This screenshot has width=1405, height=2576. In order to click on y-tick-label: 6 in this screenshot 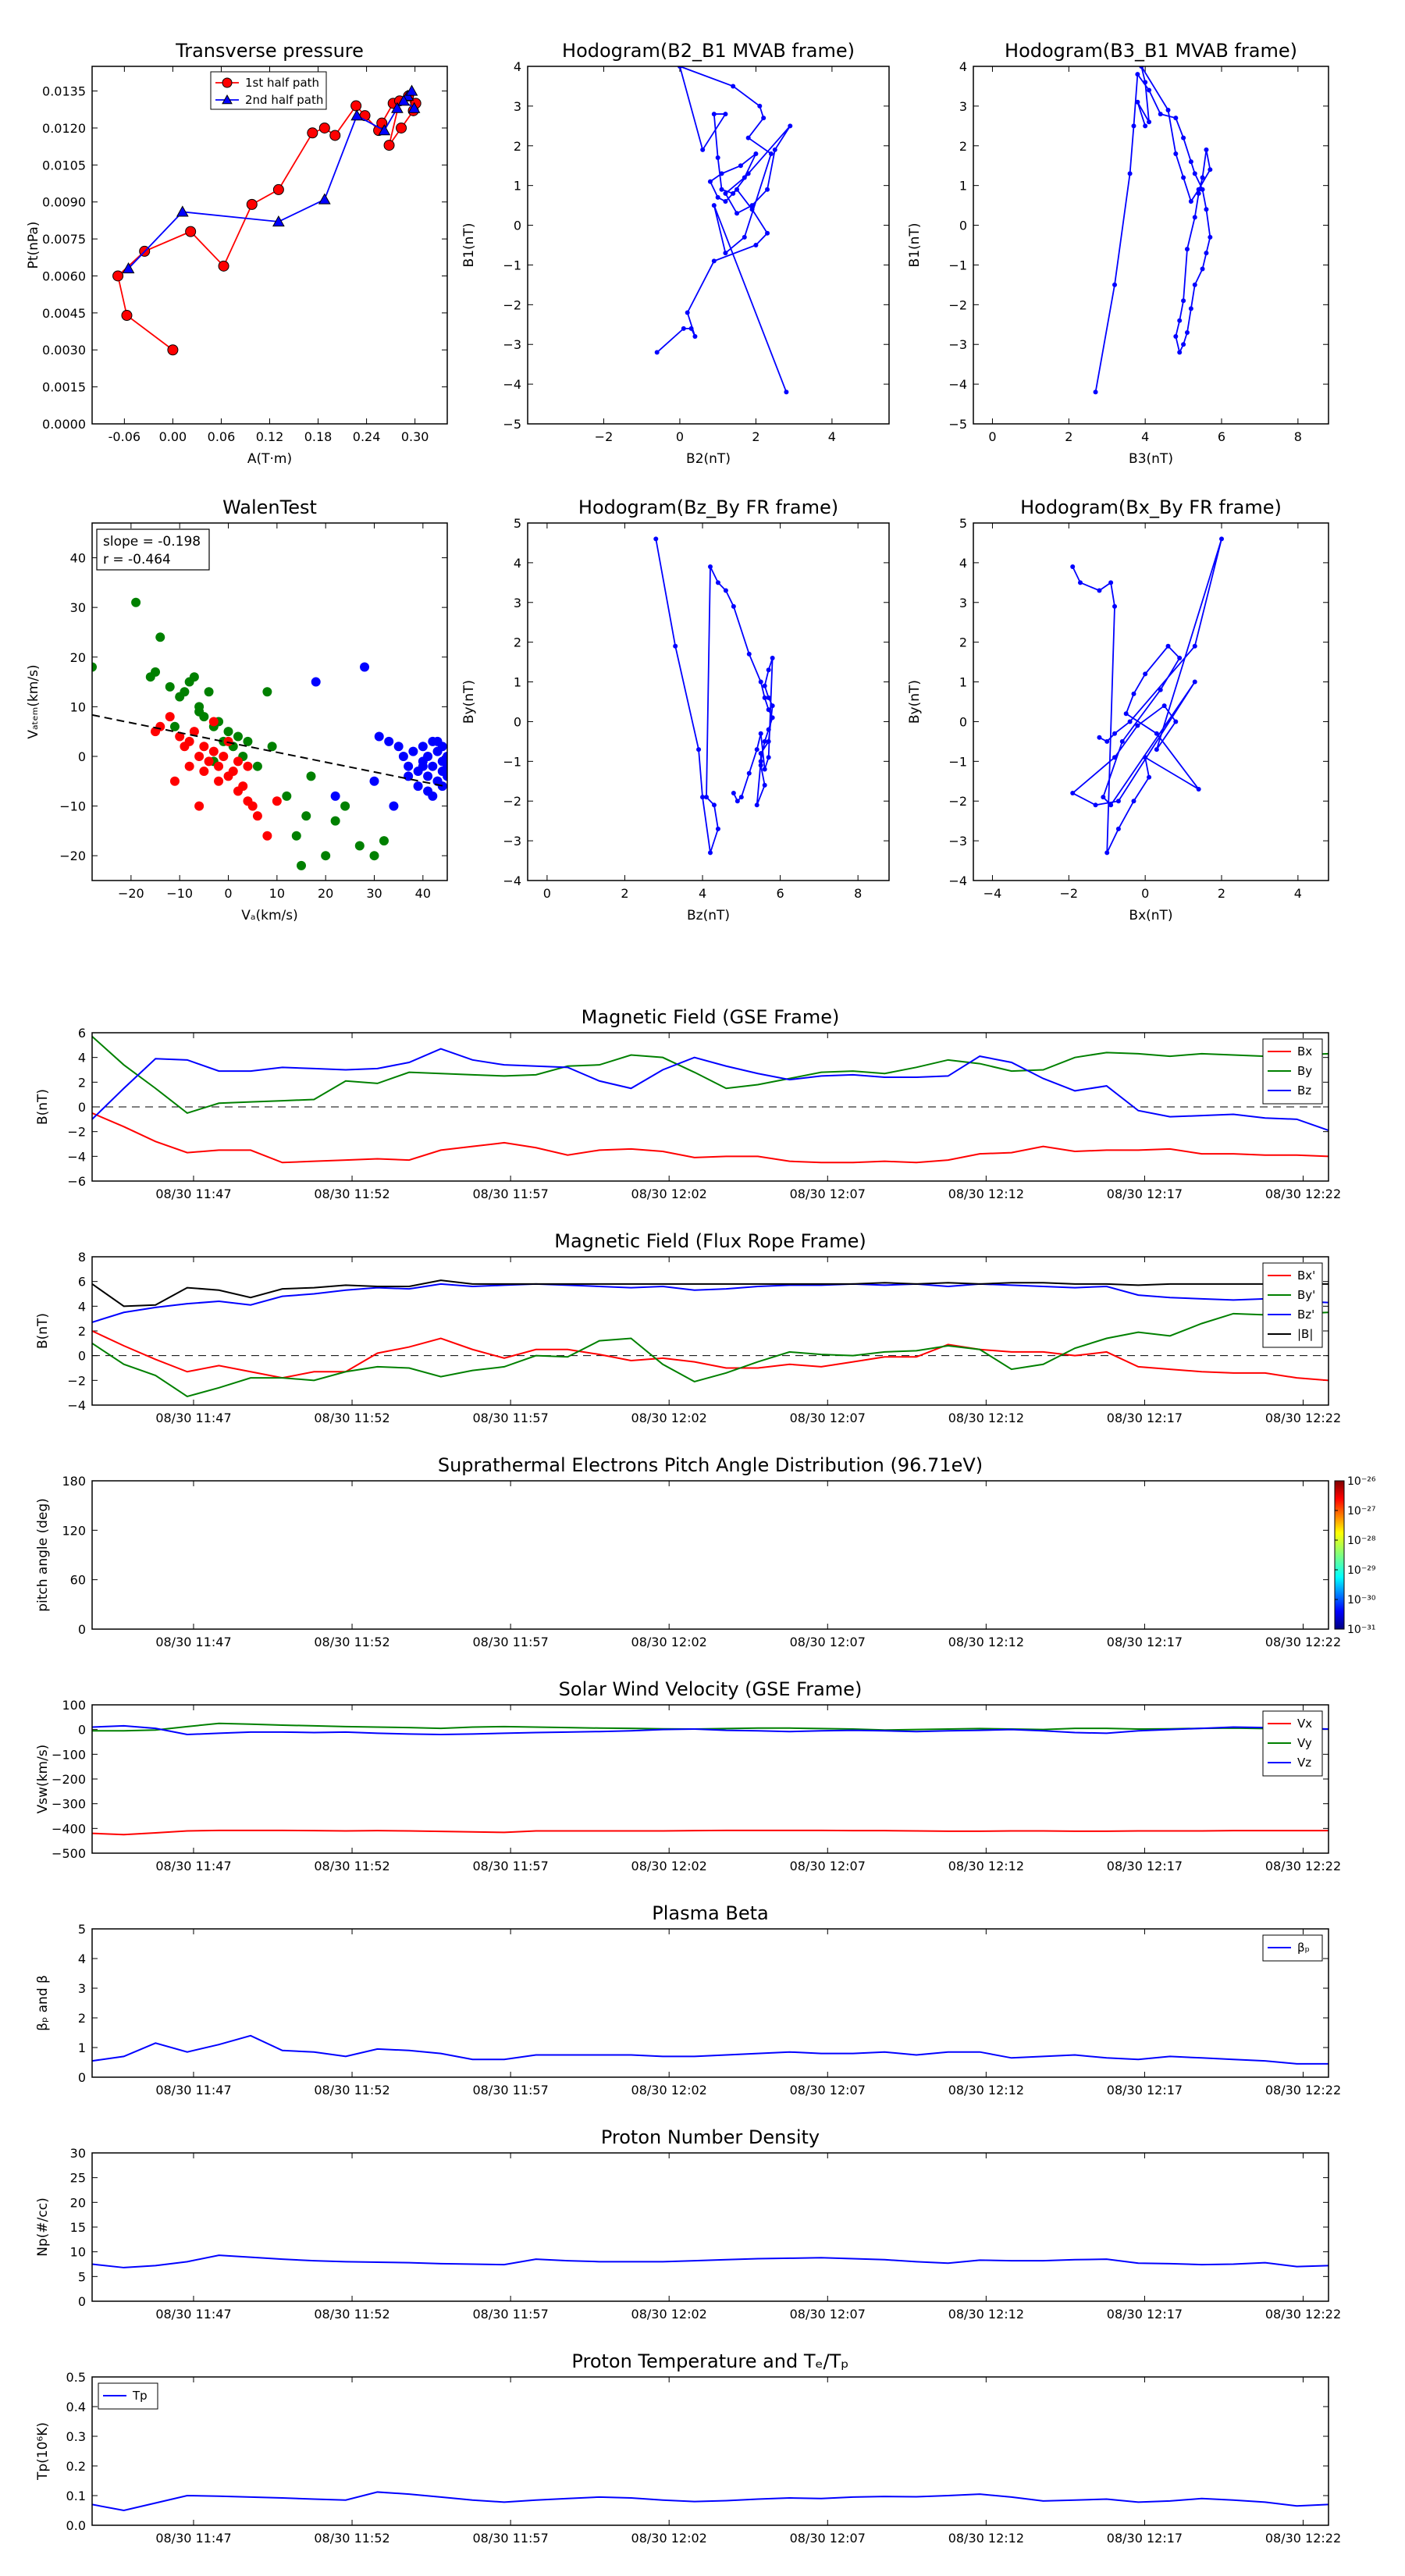, I will do `click(82, 1282)`.